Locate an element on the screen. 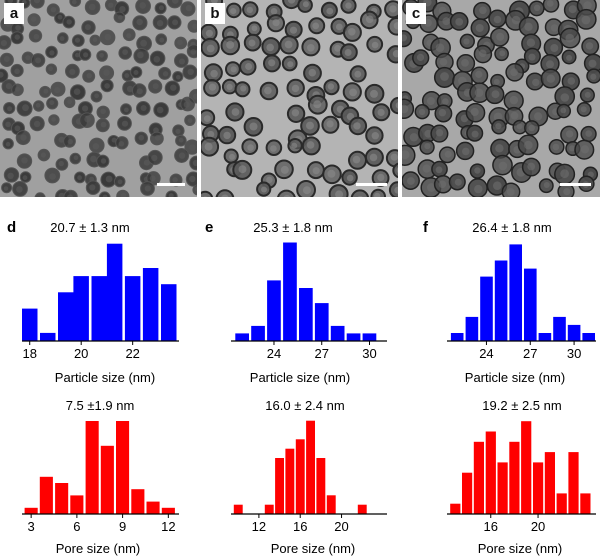 Image resolution: width=600 pixels, height=556 pixels. tem-micrograph-b is located at coordinates (299, 98).